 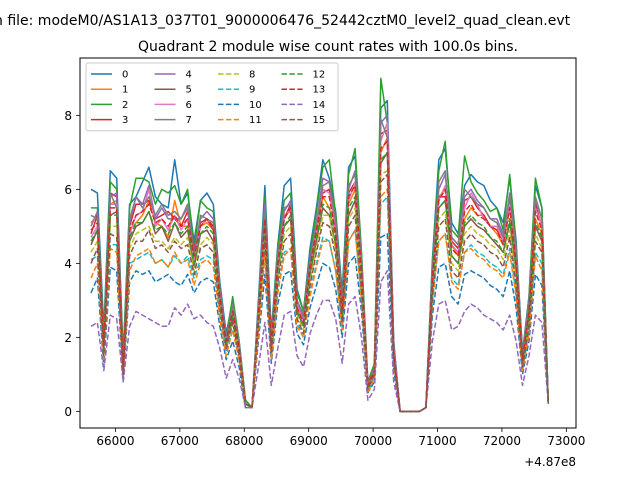 I want to click on x-tick-label: 72000, so click(x=502, y=441).